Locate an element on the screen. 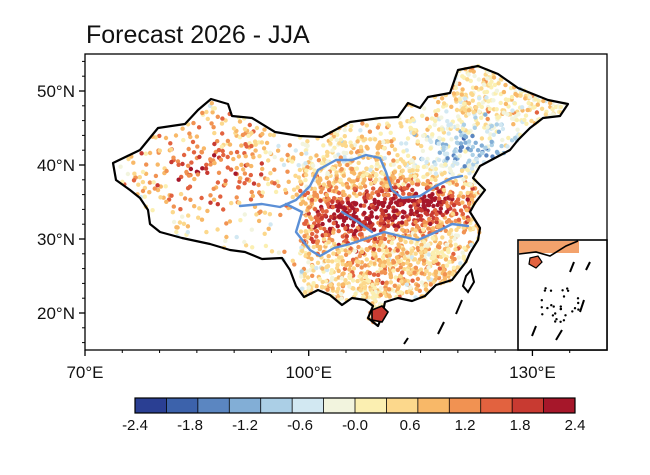 The image size is (650, 475). colorbar: -2.4 -1.8 -1.2 -0.6 -0.0 0.6 1.2 1.8 2.4 is located at coordinates (353, 415).